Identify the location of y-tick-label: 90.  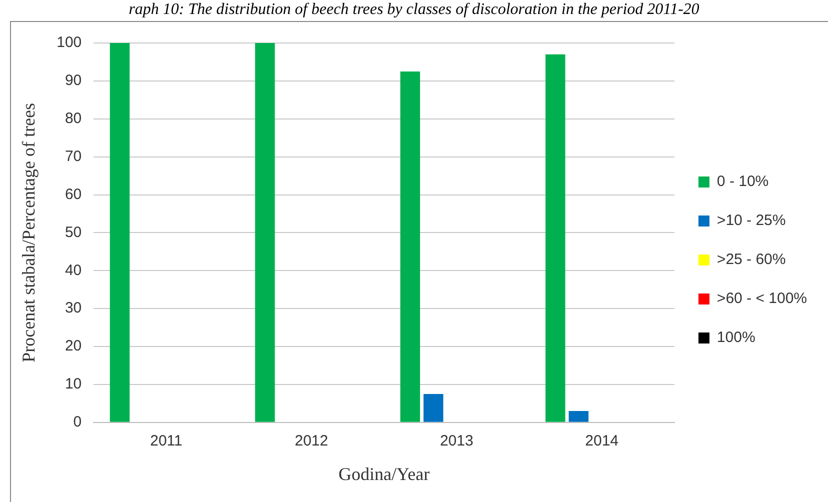
(73, 81).